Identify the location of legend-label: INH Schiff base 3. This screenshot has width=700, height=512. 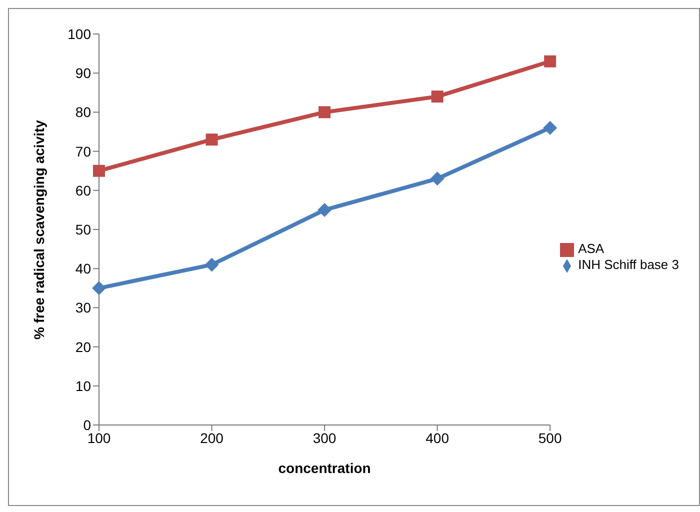
(628, 264).